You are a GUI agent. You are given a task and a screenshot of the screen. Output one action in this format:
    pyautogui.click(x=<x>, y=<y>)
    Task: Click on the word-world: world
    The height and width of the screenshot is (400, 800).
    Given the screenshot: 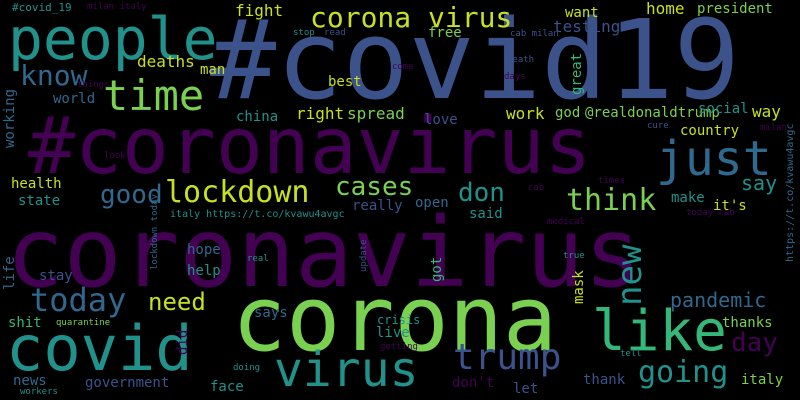 What is the action you would take?
    pyautogui.click(x=74, y=99)
    